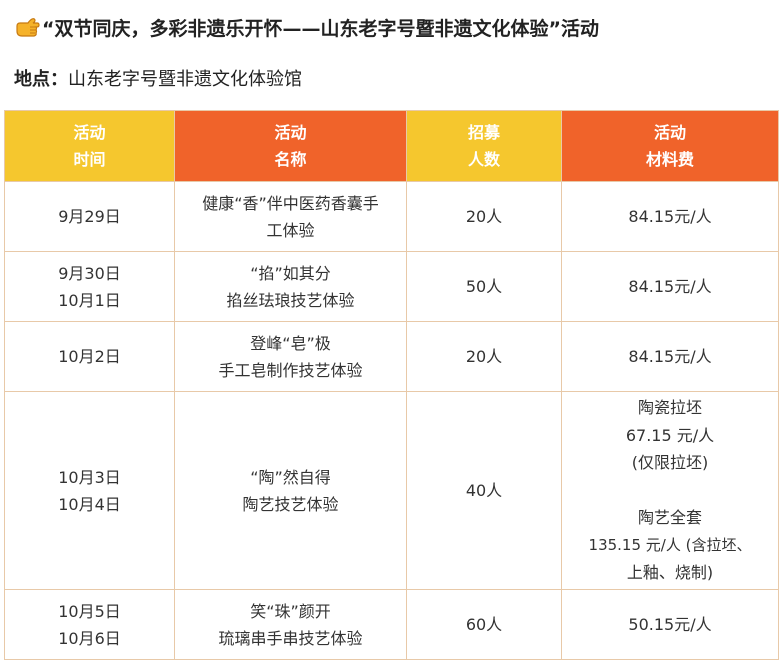 Image resolution: width=782 pixels, height=660 pixels. What do you see at coordinates (185, 79) in the screenshot?
I see `location-value: 山东老字号暨非遗文化体验馆` at bounding box center [185, 79].